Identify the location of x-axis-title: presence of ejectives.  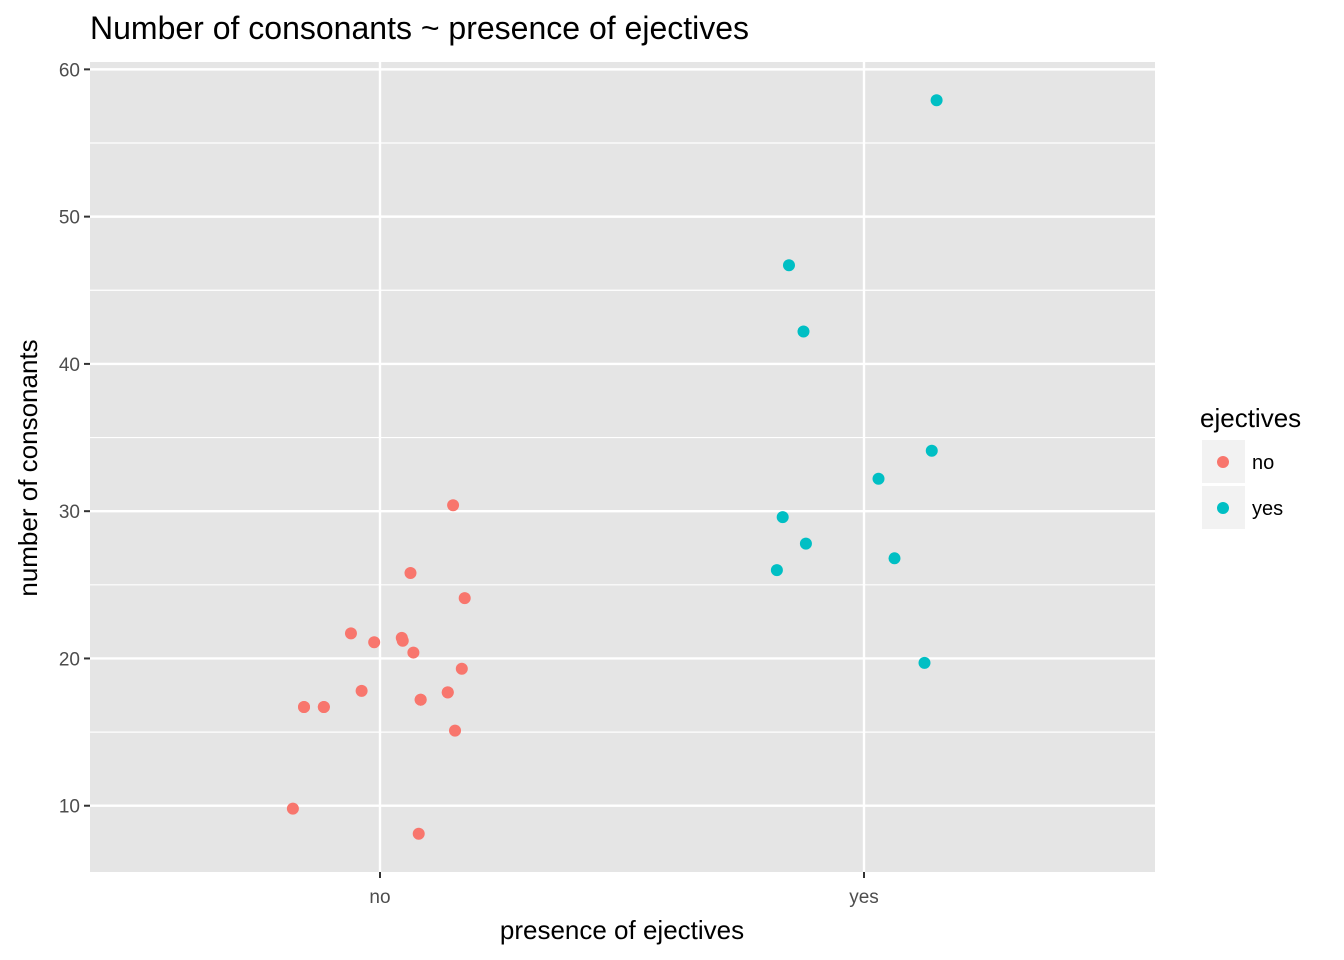
(622, 930).